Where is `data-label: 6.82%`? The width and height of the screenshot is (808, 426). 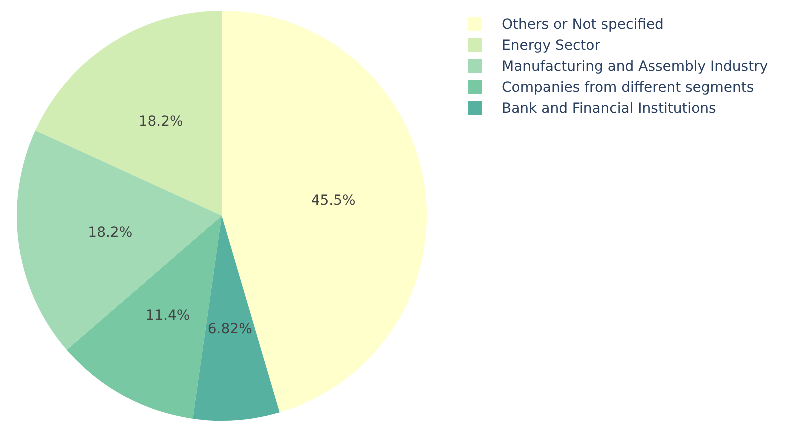
data-label: 6.82% is located at coordinates (230, 329).